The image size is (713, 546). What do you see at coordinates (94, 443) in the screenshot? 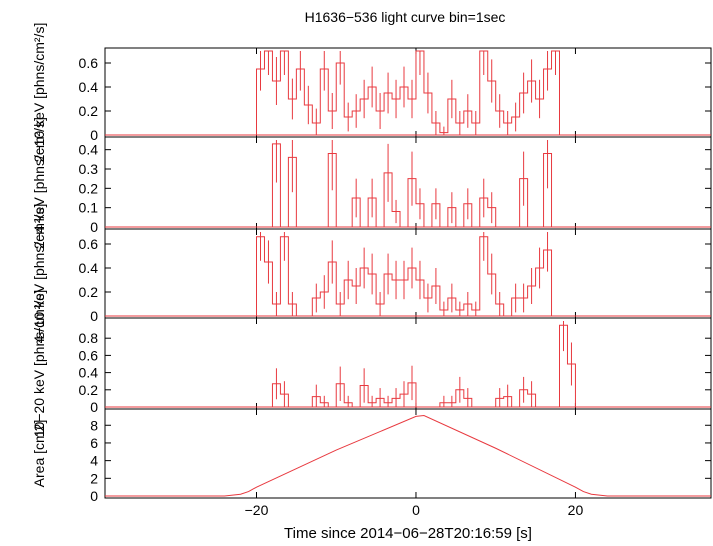
I see `y-tick-label: 6` at bounding box center [94, 443].